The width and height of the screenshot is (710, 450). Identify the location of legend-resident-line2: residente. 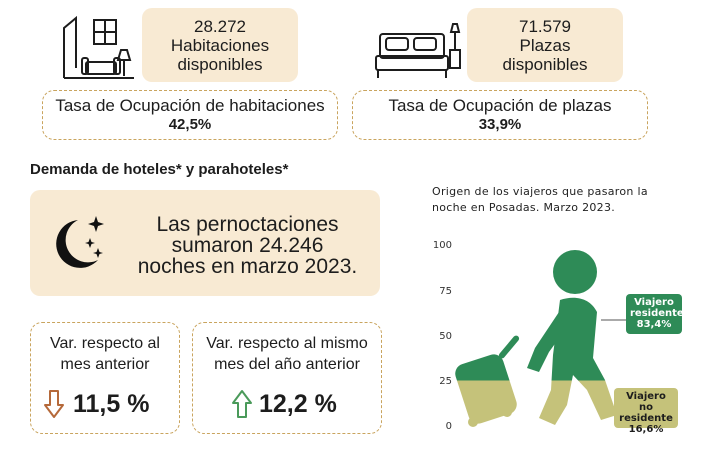
(657, 313).